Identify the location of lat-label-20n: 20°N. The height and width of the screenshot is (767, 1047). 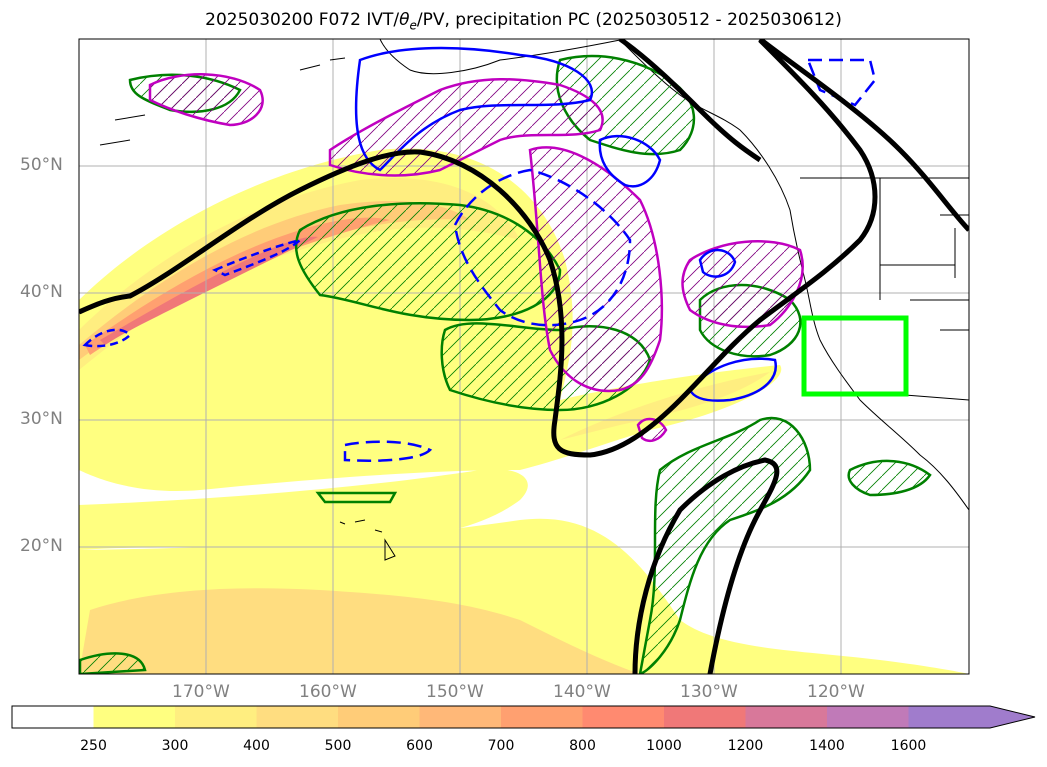
(41, 546).